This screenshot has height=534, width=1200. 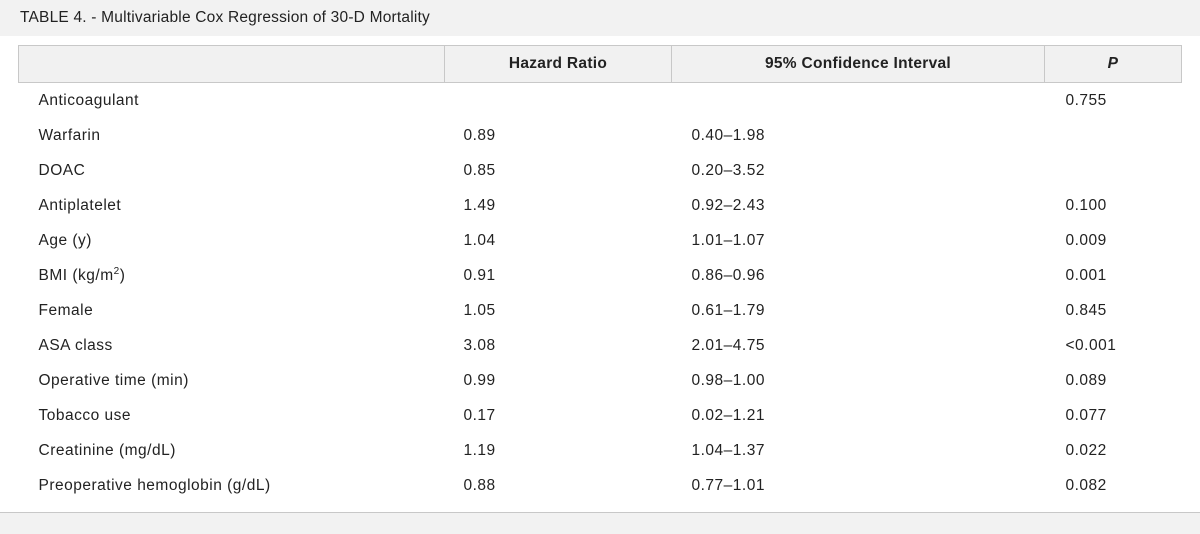 What do you see at coordinates (600, 135) in the screenshot?
I see `table-row: Warfarin 0.89 0.40–1.98` at bounding box center [600, 135].